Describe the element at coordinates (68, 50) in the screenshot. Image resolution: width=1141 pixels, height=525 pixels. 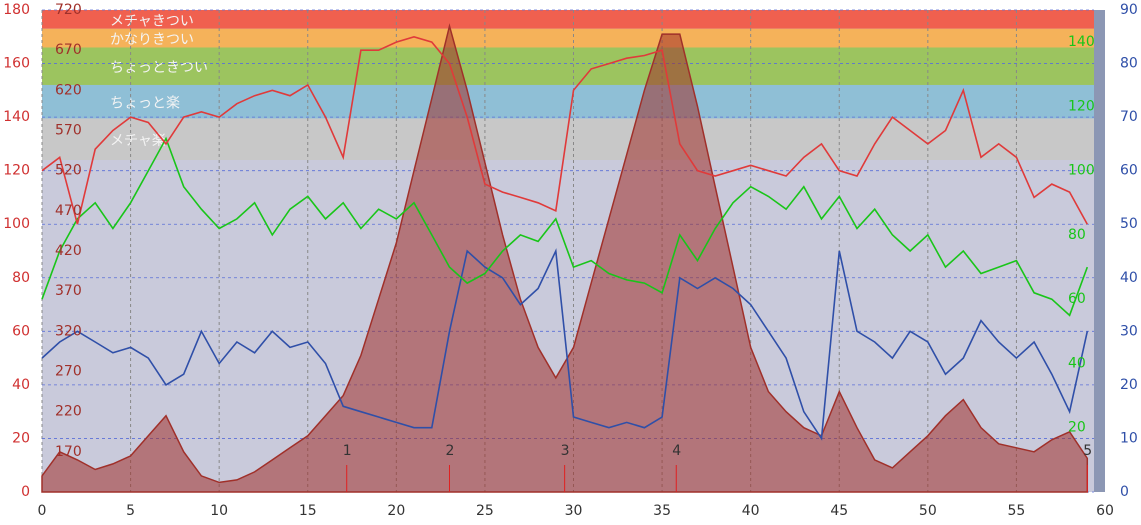
I see `y2-tick-label: 670` at that location.